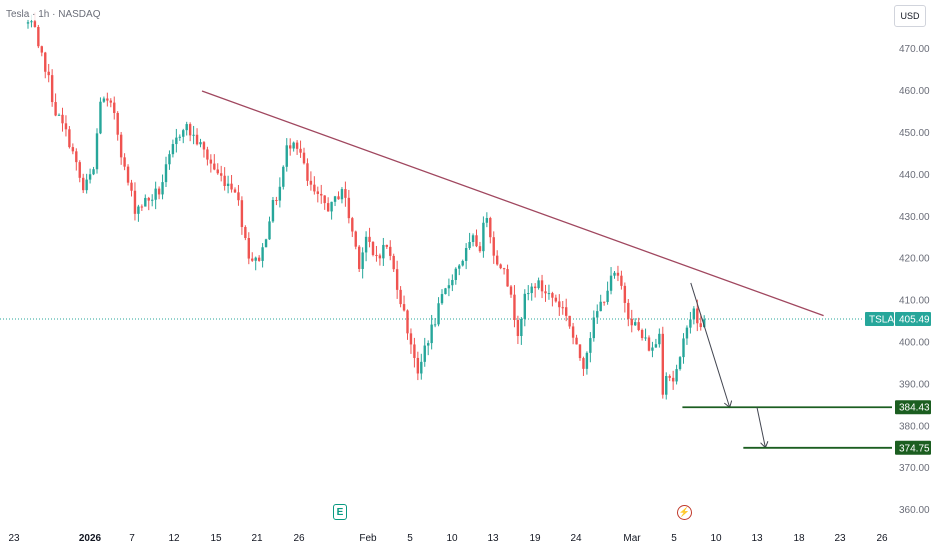  I want to click on earnings-icon: E, so click(340, 512).